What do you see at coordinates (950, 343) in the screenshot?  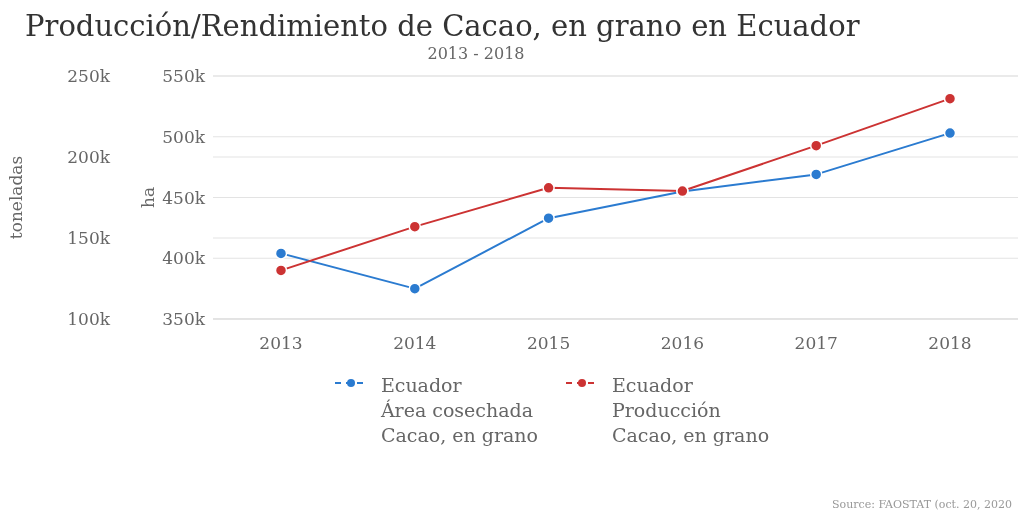 I see `x-tick-label: 2018` at bounding box center [950, 343].